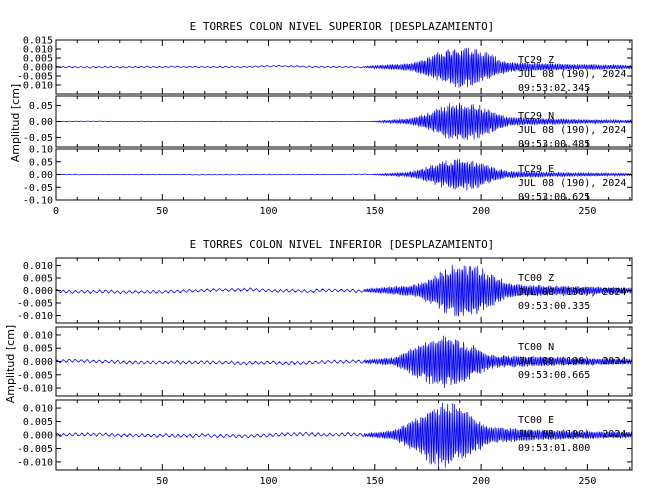  What do you see at coordinates (344, 67) in the screenshot?
I see `trace-TC29-Z` at bounding box center [344, 67].